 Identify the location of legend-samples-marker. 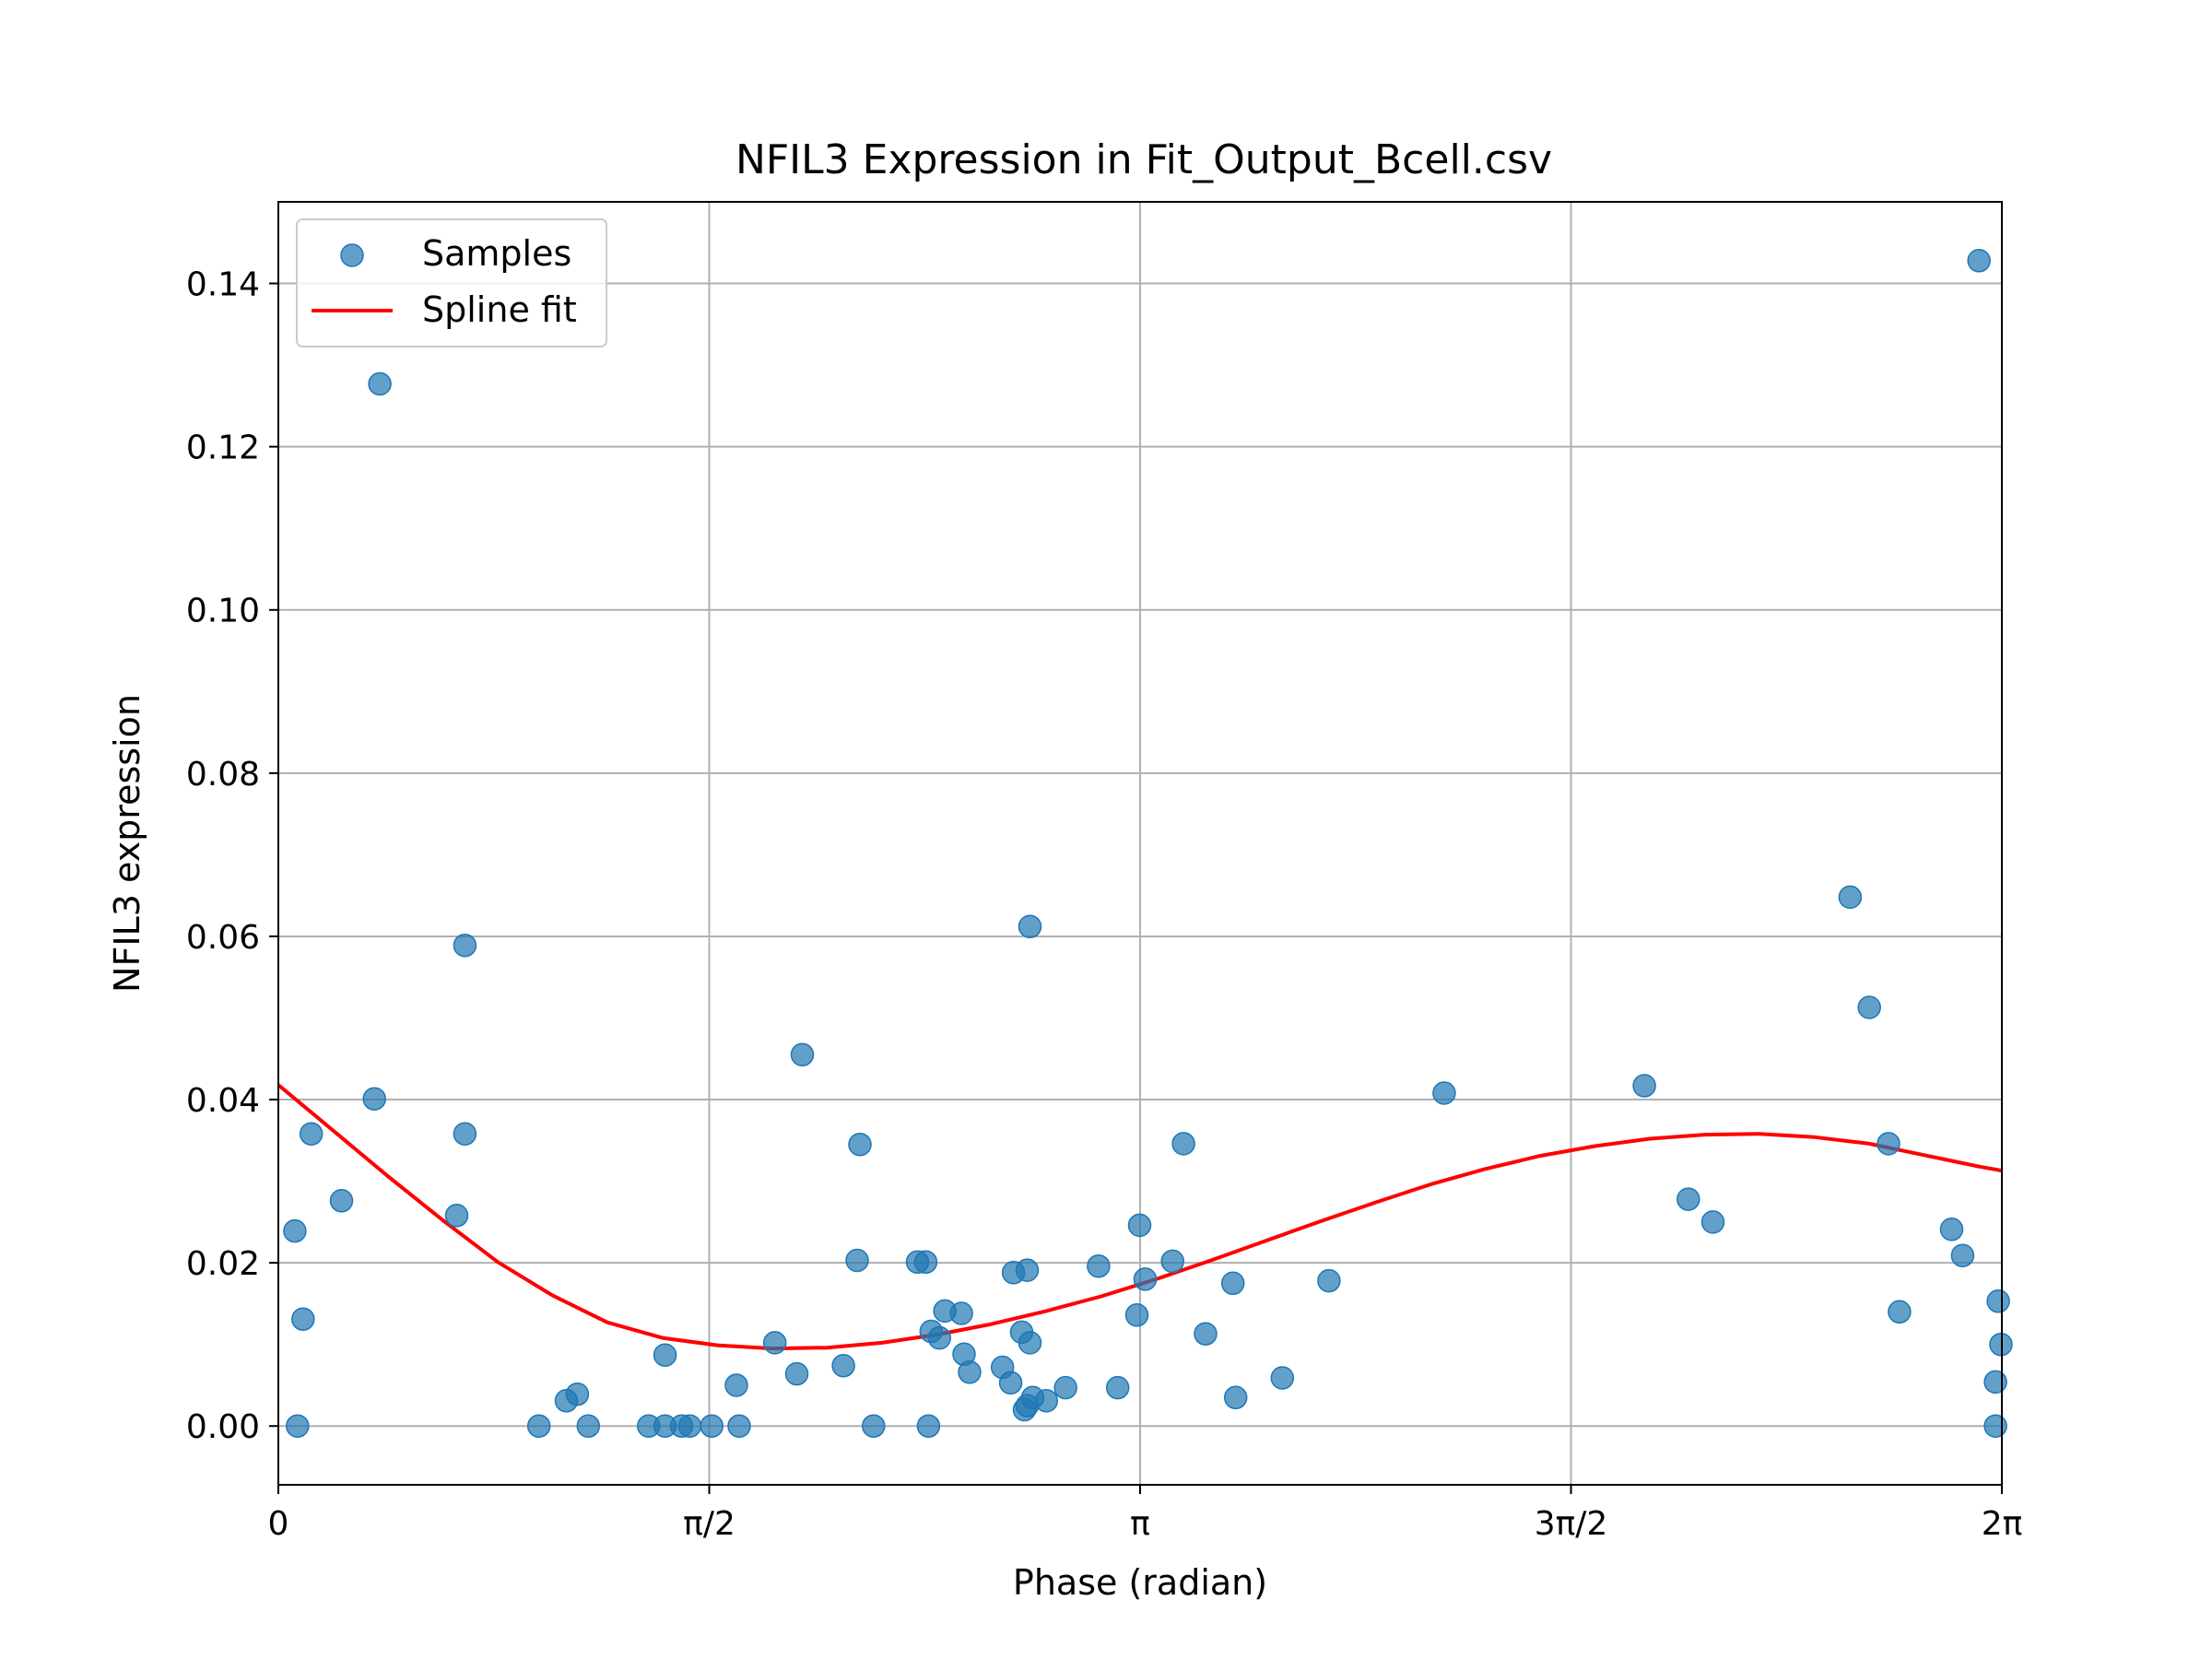
(352, 255).